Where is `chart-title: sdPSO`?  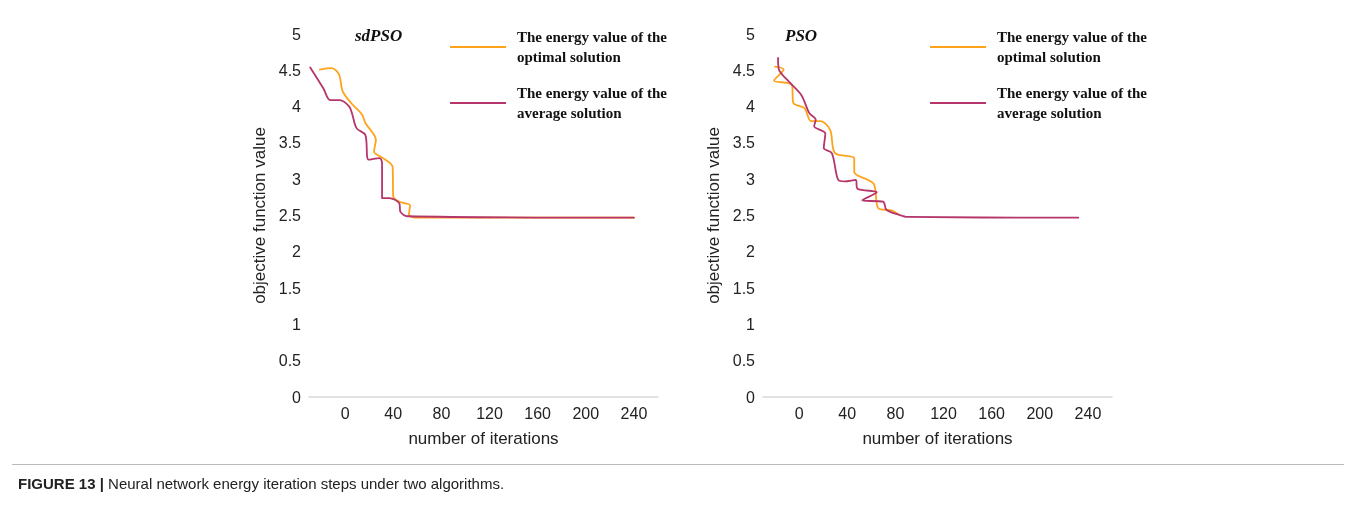
chart-title: sdPSO is located at coordinates (378, 35).